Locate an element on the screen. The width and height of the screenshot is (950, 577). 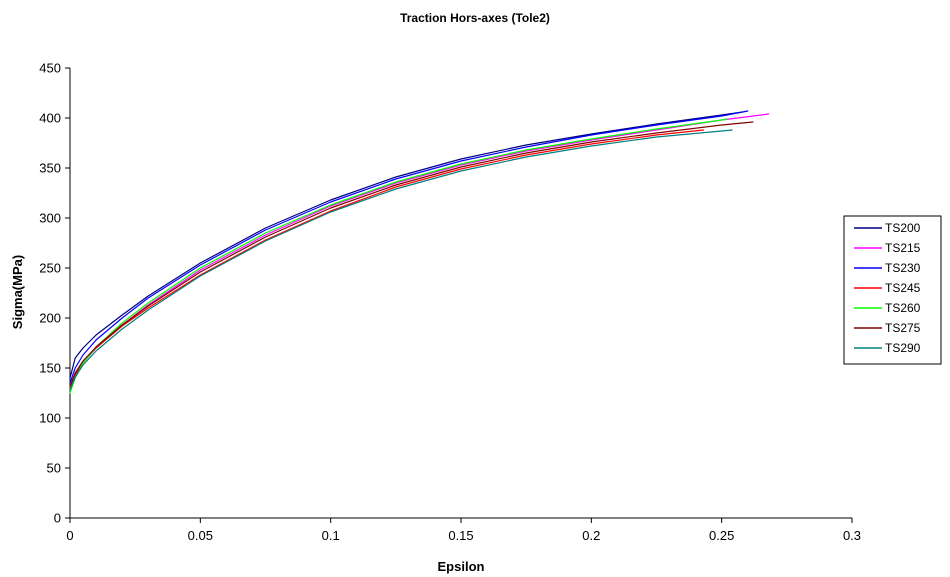
y-tick-label: 450 is located at coordinates (50, 68).